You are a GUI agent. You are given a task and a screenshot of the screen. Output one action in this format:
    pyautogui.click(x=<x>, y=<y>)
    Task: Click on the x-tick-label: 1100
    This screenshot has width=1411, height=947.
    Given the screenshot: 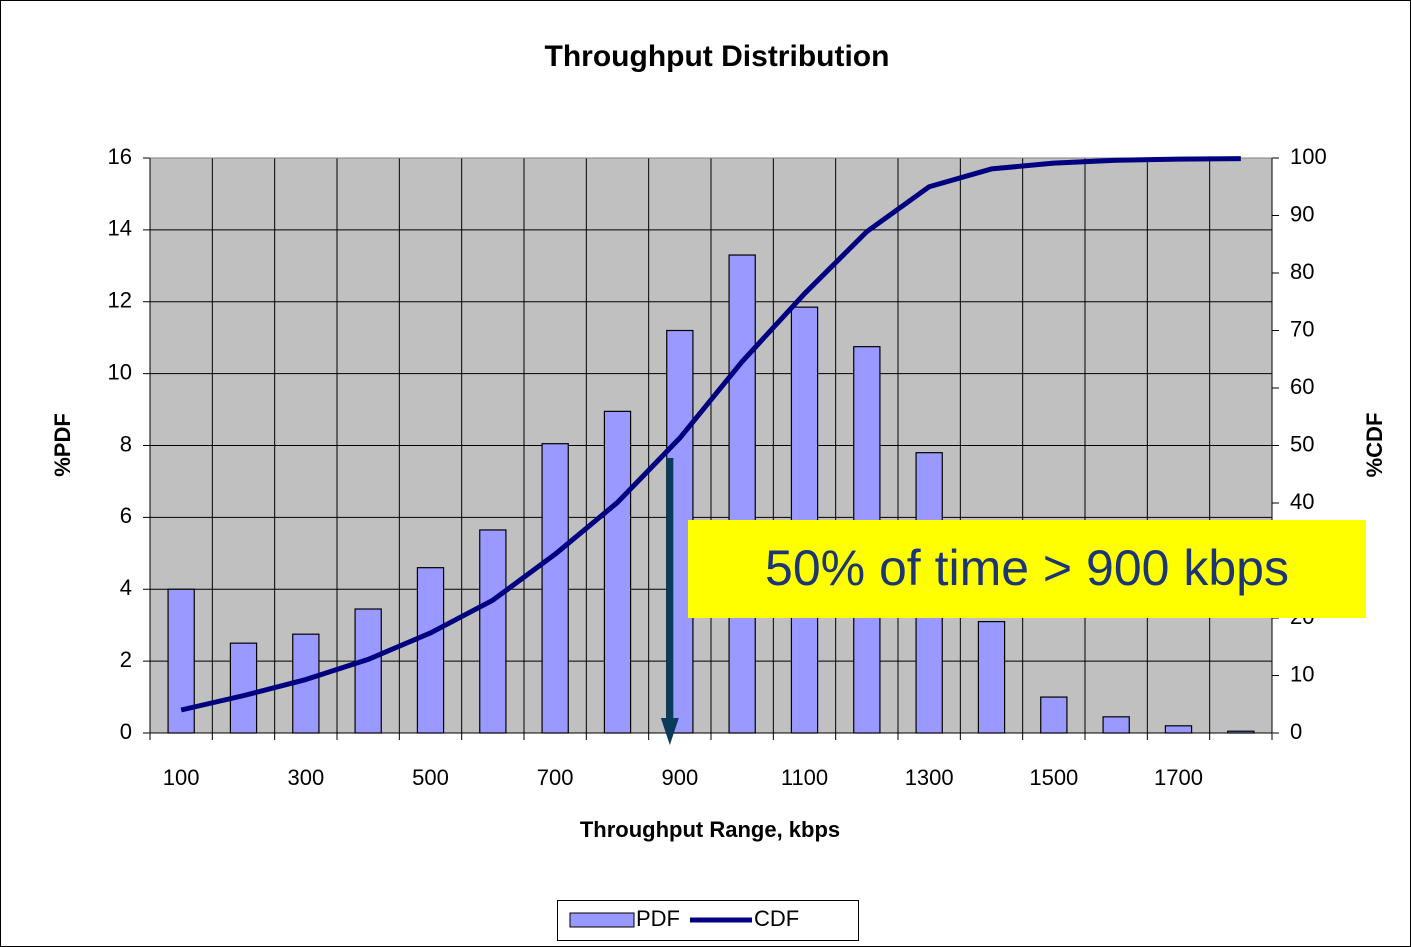 What is the action you would take?
    pyautogui.click(x=804, y=777)
    